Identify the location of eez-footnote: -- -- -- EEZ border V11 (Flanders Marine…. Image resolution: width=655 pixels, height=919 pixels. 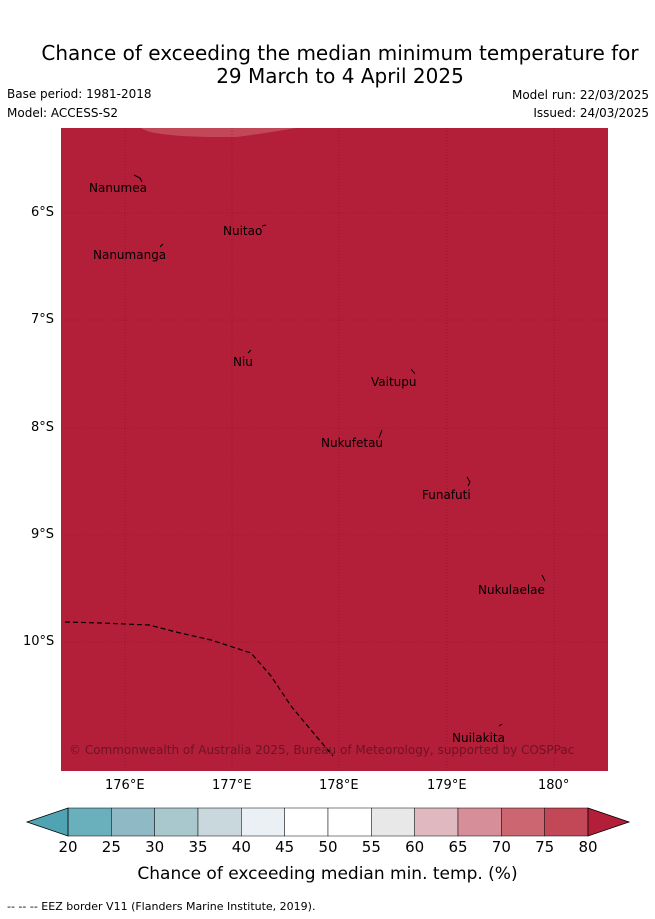
(161, 906).